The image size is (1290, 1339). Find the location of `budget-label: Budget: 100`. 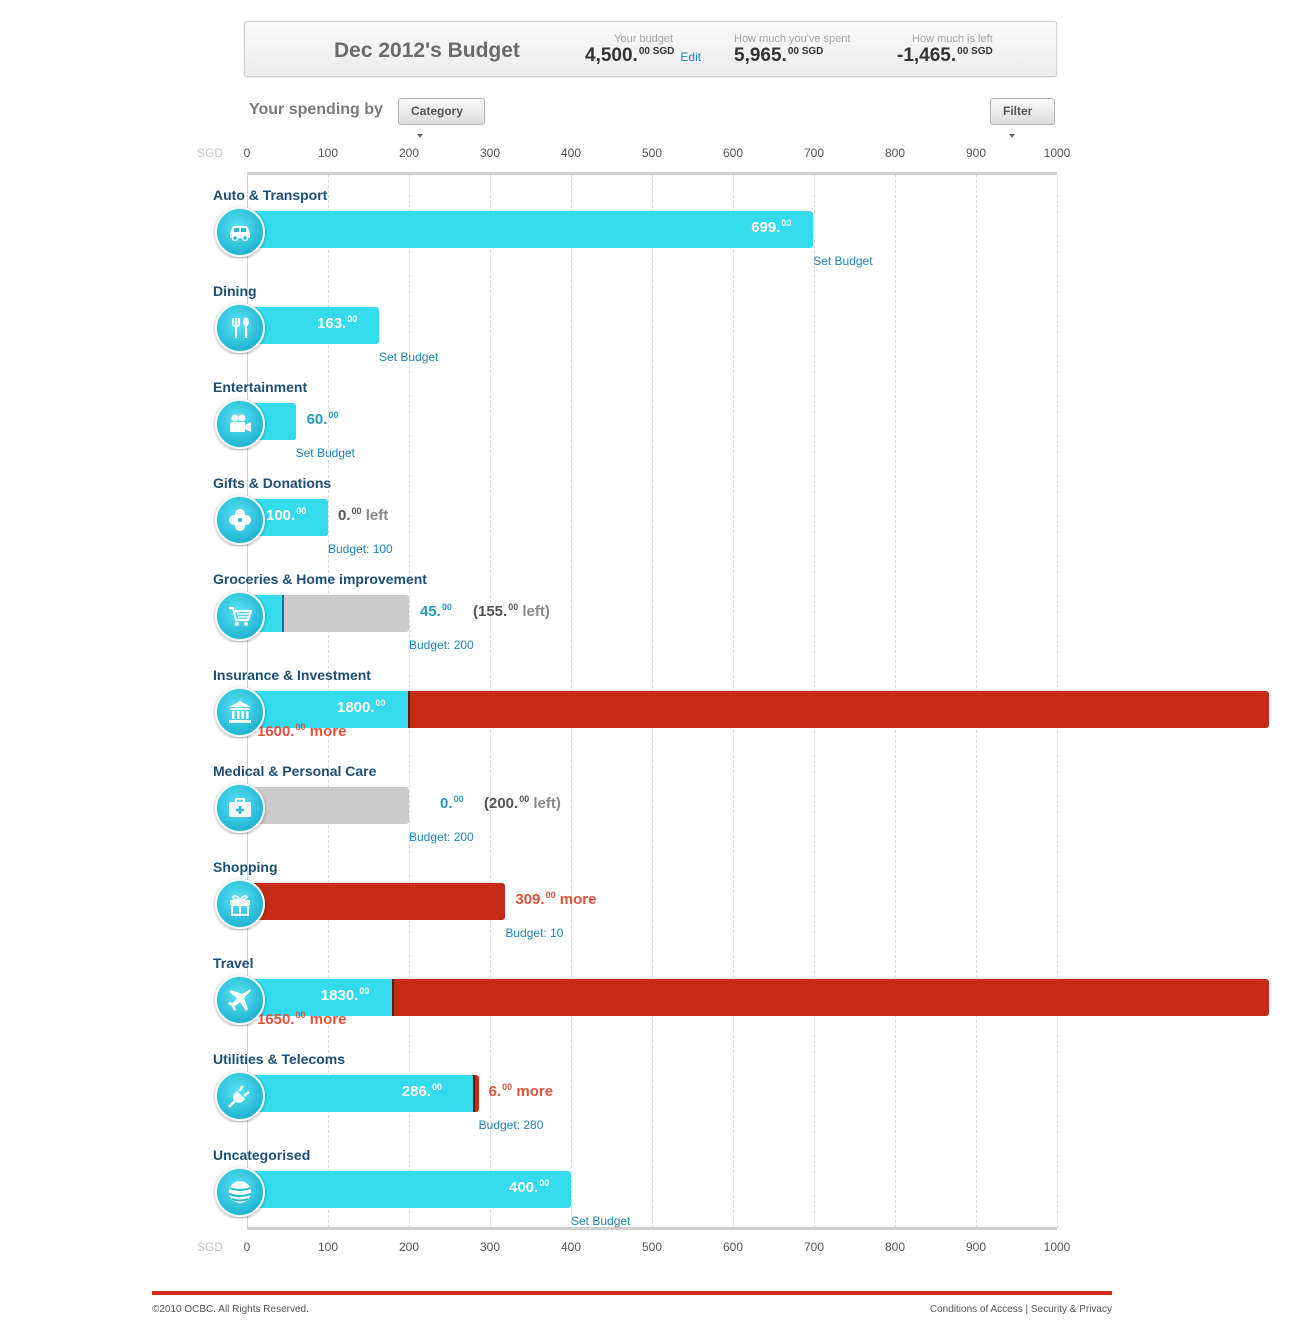

budget-label: Budget: 100 is located at coordinates (360, 549).